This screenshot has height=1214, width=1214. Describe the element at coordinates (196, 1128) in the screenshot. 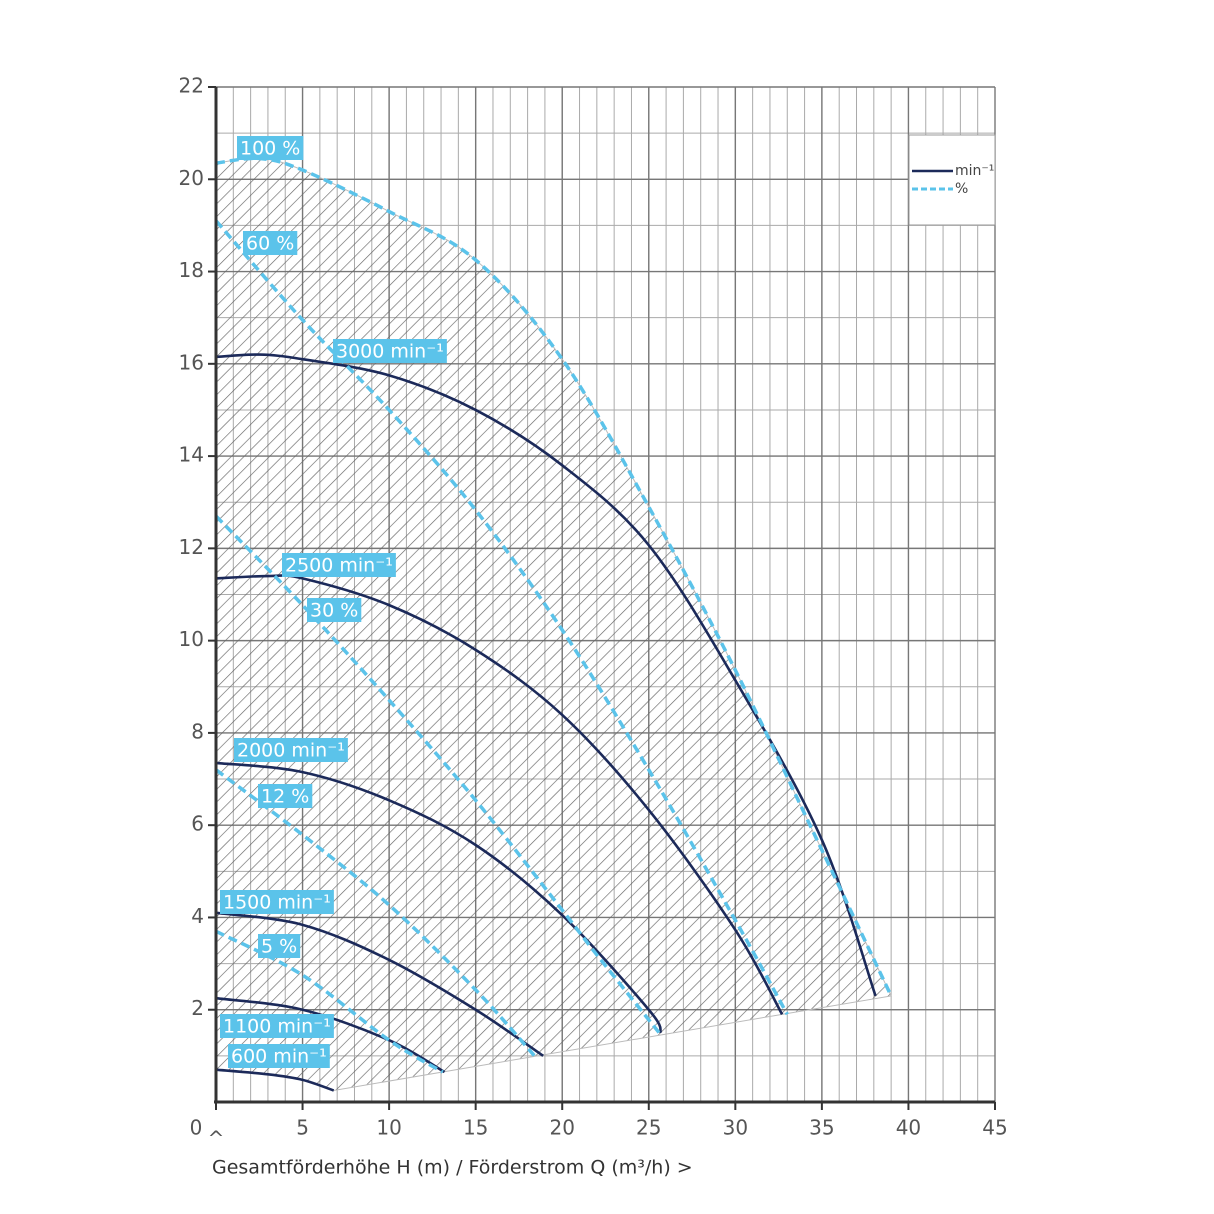

I see `x-tick-label: 0` at that location.